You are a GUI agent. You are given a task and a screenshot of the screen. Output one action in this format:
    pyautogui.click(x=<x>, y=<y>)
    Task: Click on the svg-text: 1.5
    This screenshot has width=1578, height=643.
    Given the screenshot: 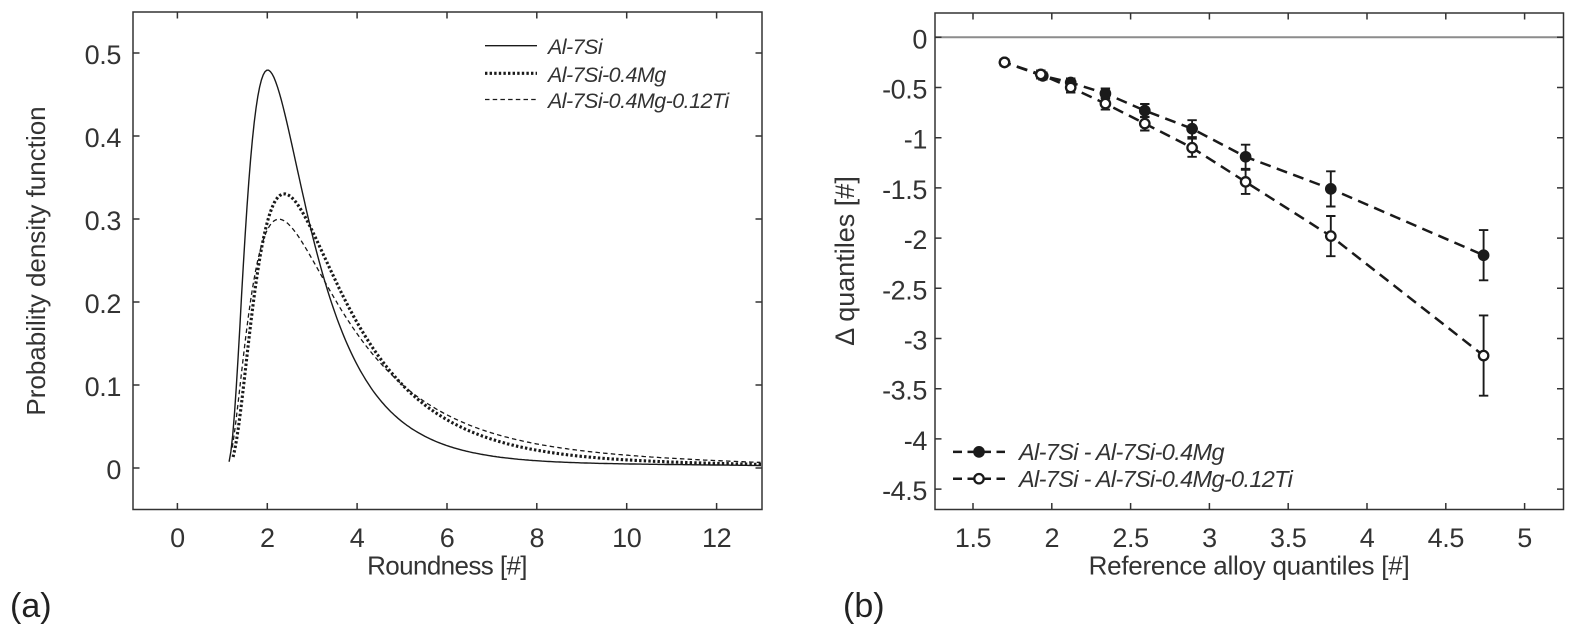 What is the action you would take?
    pyautogui.click(x=973, y=538)
    